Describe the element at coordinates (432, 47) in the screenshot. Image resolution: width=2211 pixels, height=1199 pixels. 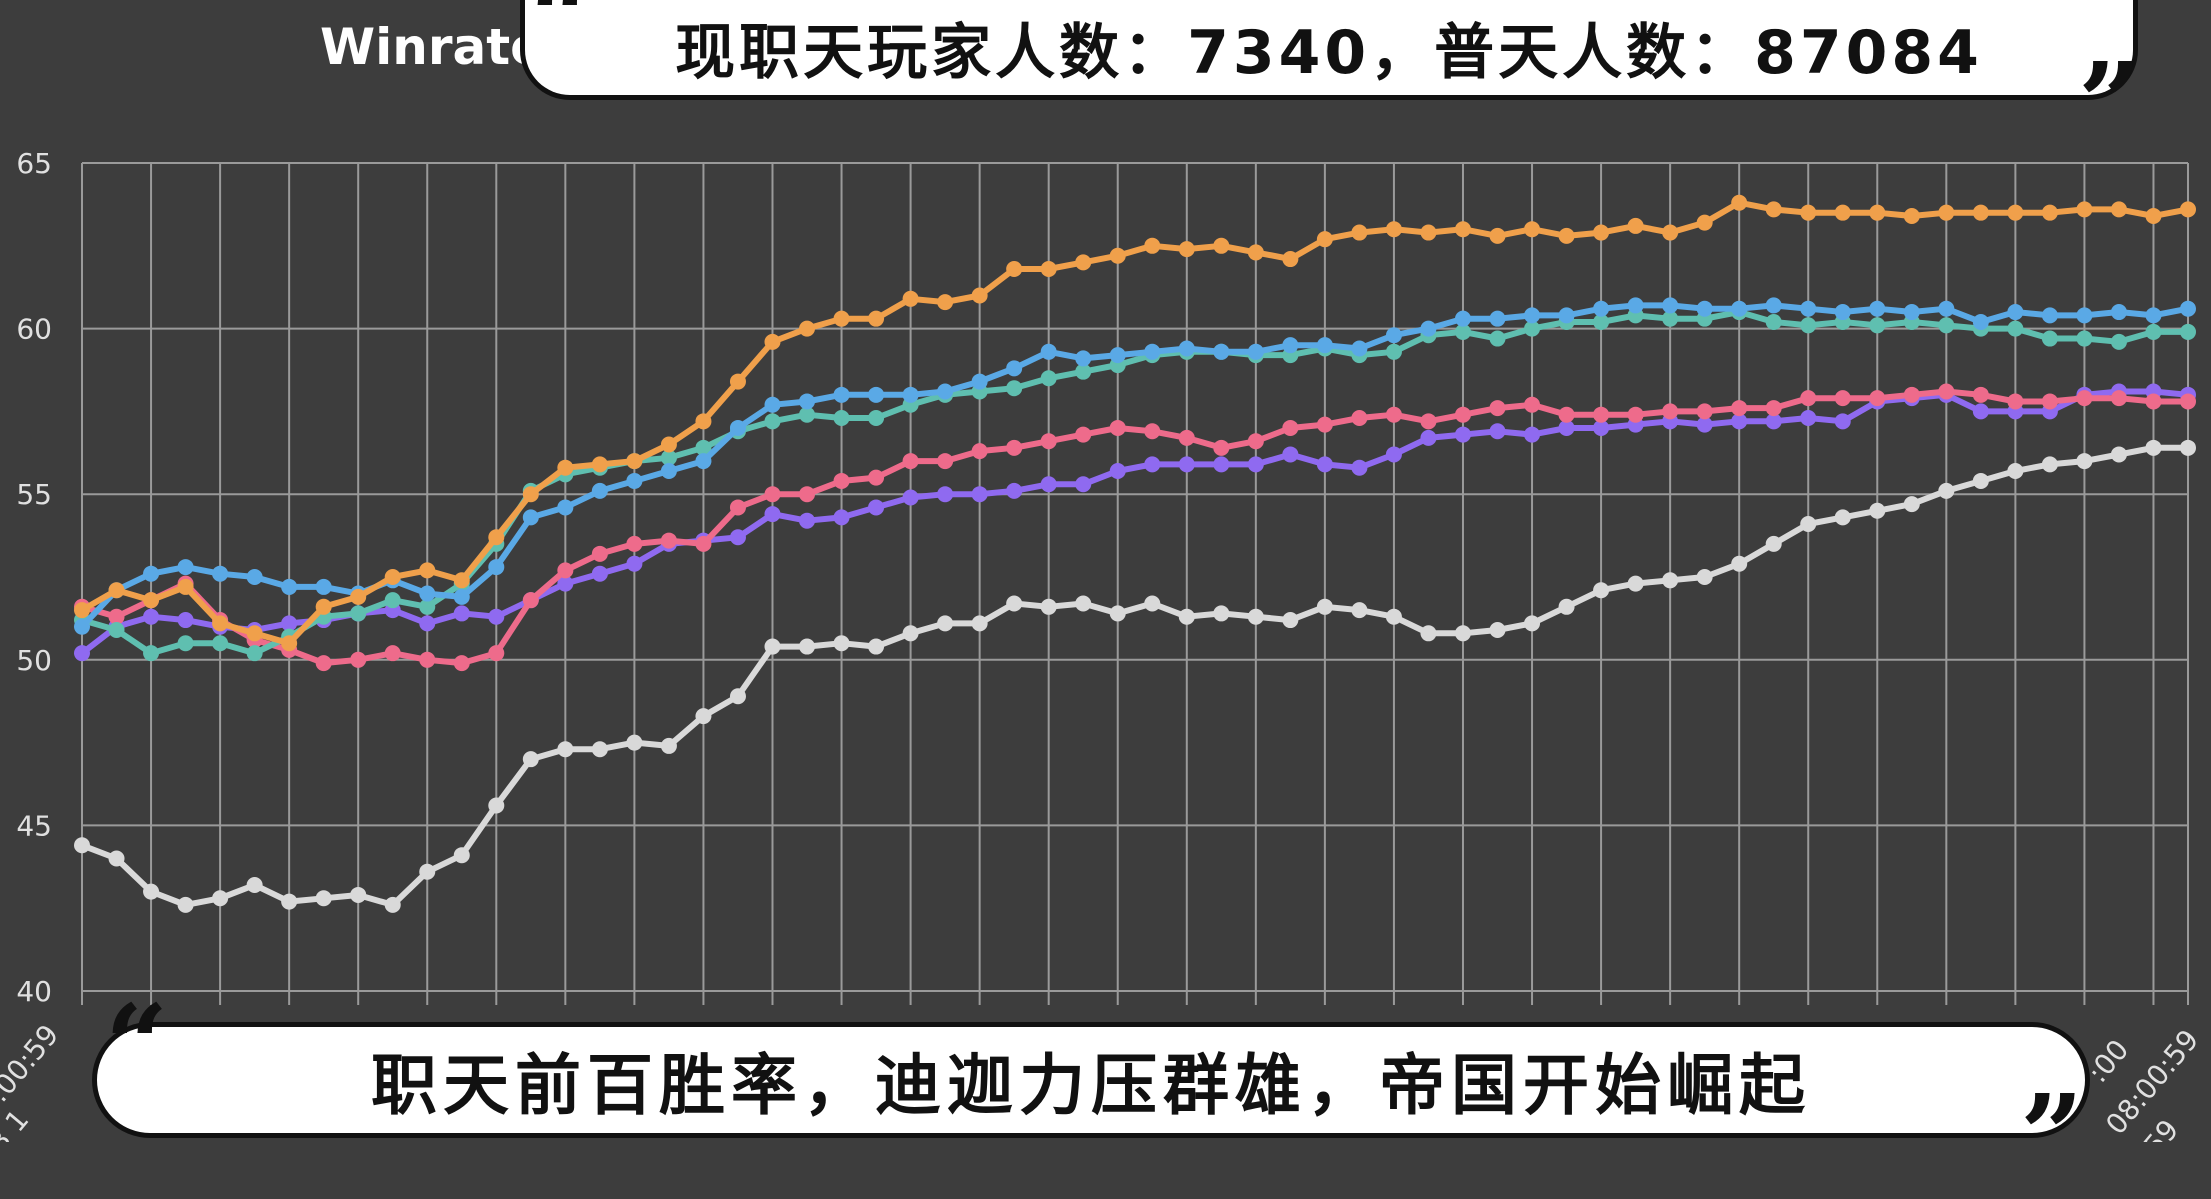
I see `chart-title: Winrate` at that location.